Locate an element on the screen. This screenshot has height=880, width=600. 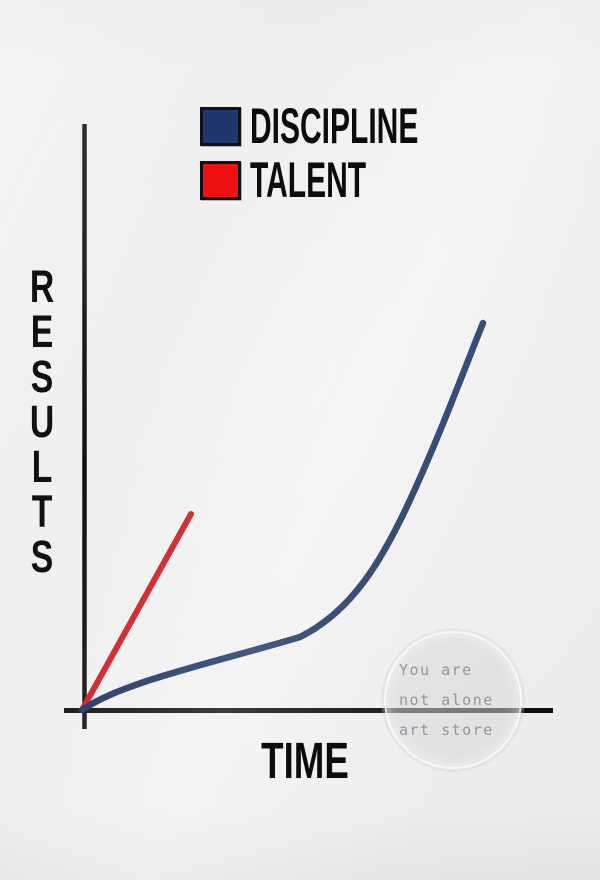
watermark-badge: You are not alone art store is located at coordinates (453, 700).